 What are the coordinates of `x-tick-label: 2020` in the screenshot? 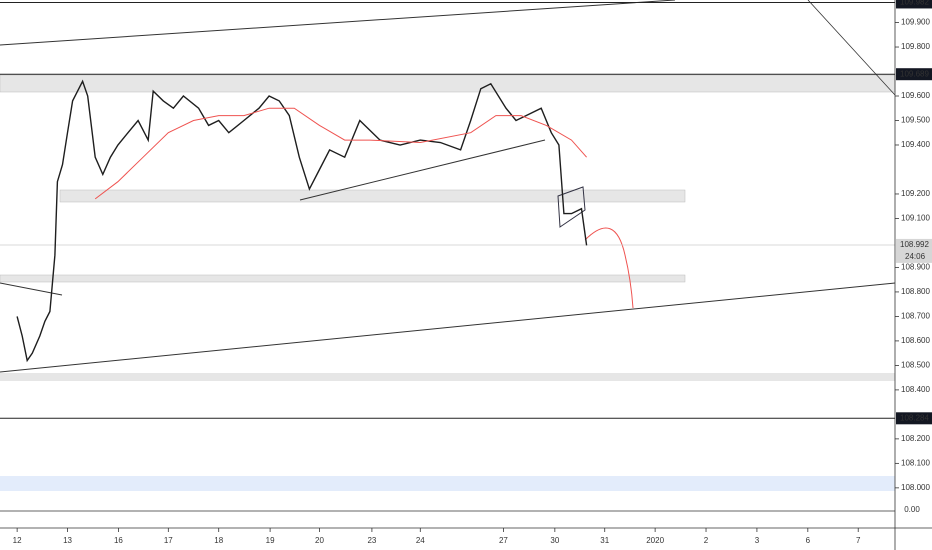 It's located at (655, 540).